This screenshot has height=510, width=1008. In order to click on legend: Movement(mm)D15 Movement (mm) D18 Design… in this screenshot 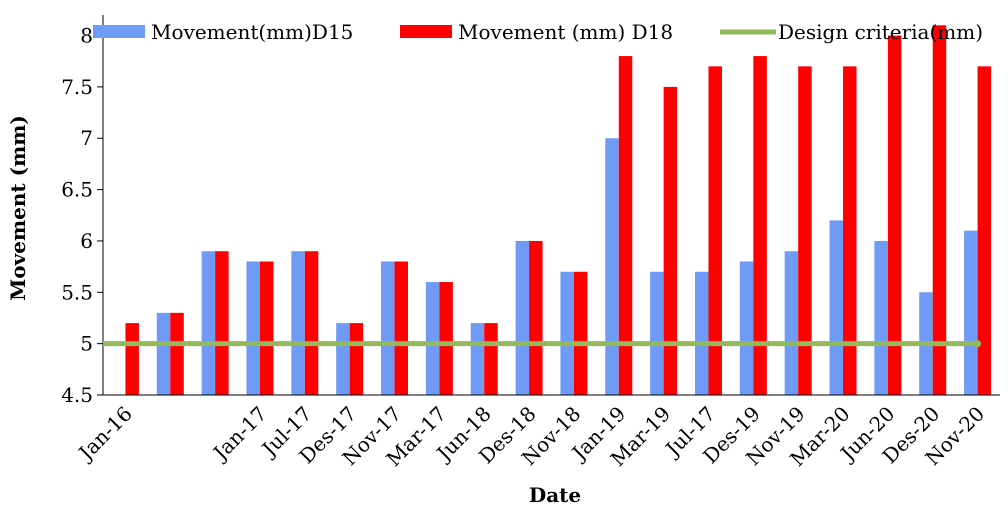, I will do `click(538, 32)`.